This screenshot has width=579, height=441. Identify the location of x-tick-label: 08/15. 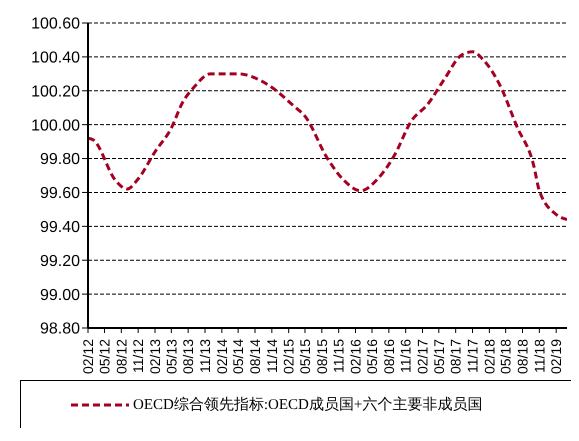
(322, 356).